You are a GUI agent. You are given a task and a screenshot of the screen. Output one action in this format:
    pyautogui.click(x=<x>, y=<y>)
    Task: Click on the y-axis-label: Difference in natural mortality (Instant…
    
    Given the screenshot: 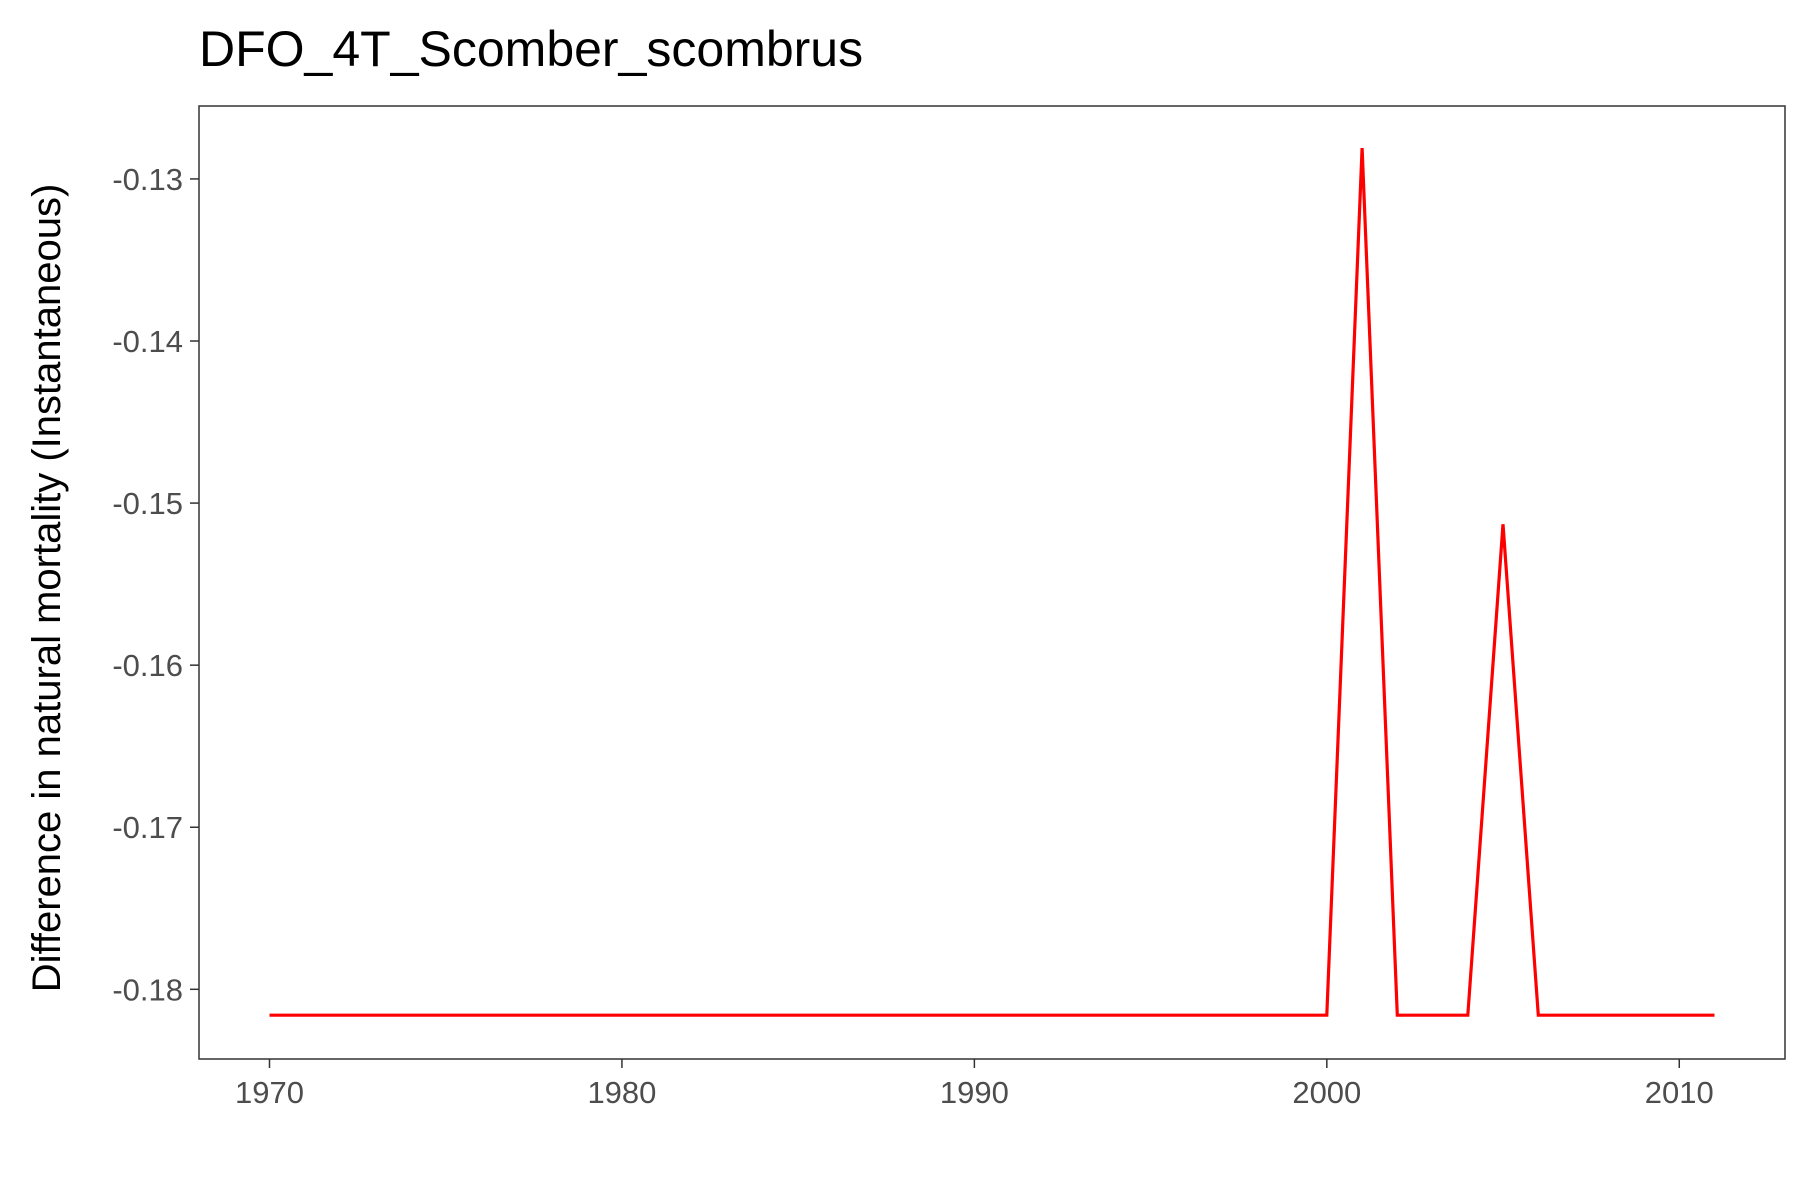 What is the action you would take?
    pyautogui.click(x=47, y=588)
    